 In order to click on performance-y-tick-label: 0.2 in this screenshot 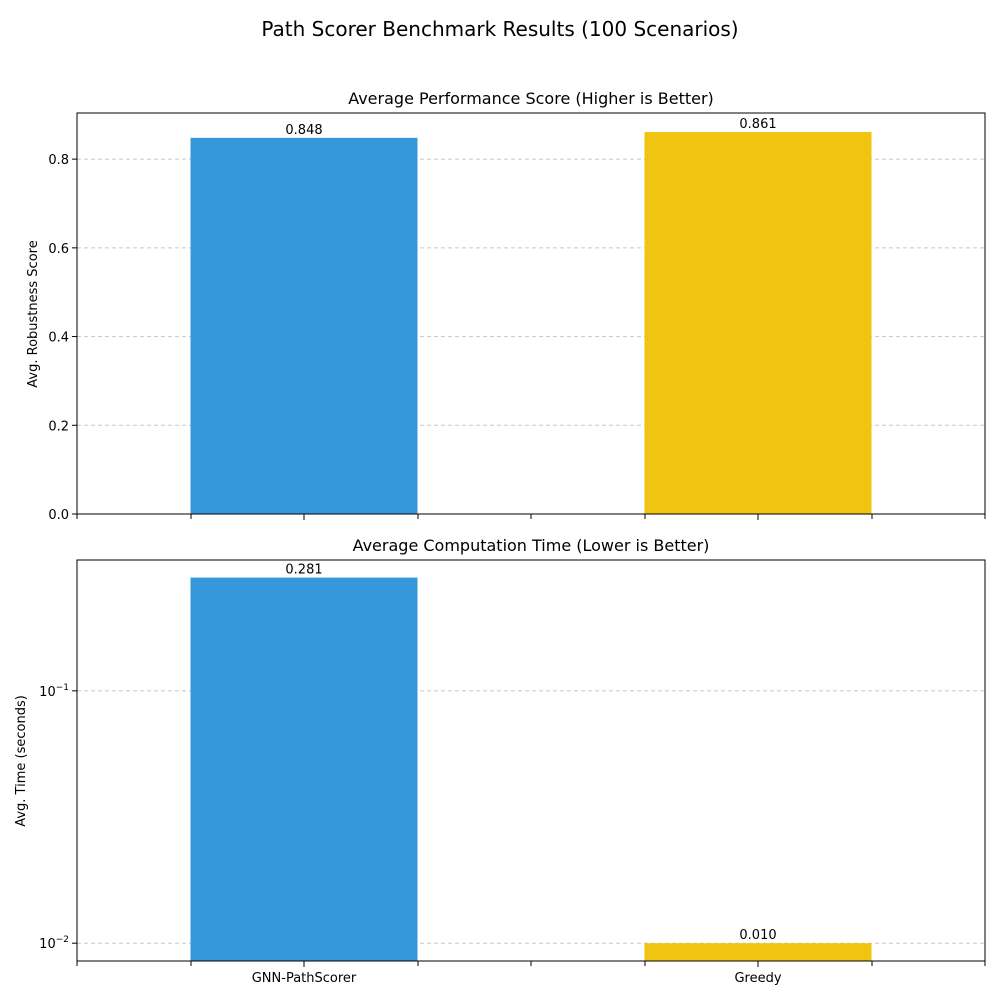, I will do `click(58, 426)`.